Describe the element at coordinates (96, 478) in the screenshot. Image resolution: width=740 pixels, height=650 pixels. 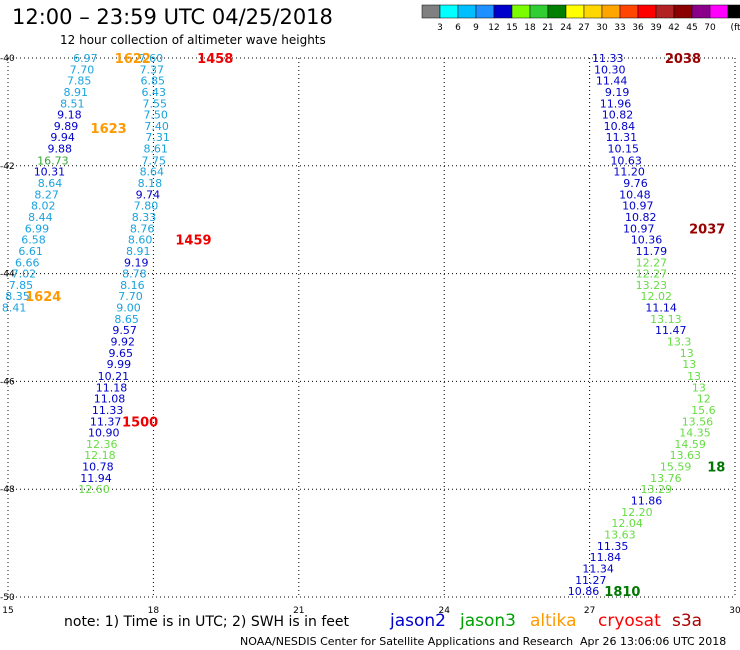
I see `data-point: 11.94` at that location.